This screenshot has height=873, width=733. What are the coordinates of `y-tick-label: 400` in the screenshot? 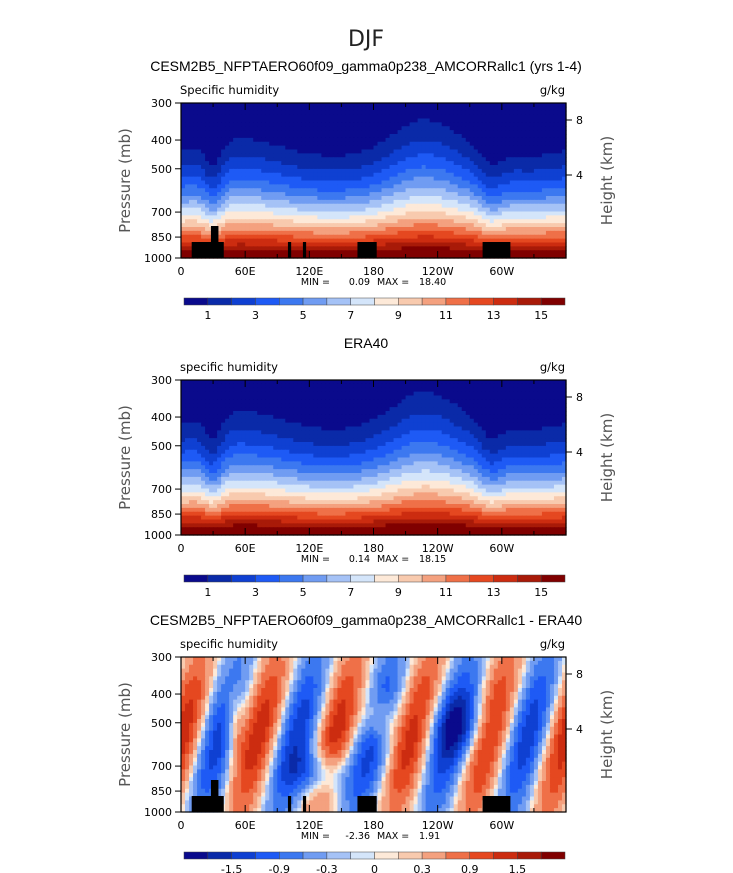 It's located at (161, 140).